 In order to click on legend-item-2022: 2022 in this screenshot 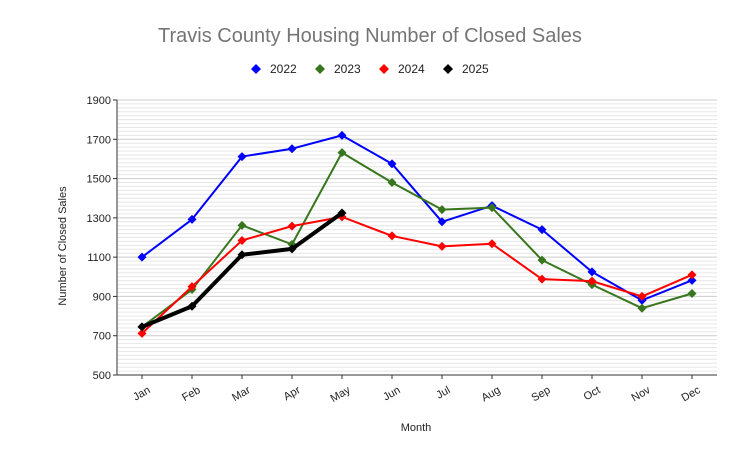, I will do `click(274, 69)`.